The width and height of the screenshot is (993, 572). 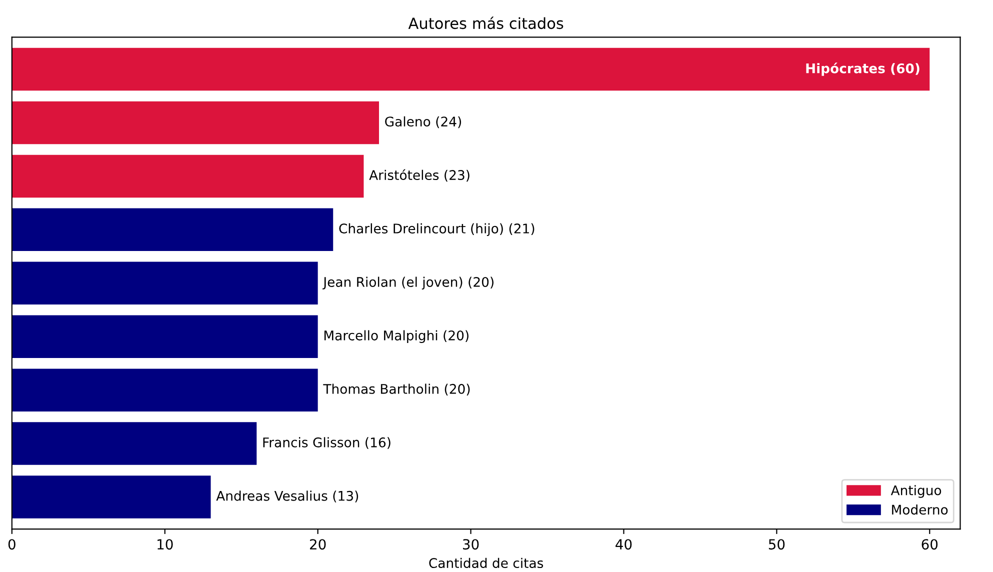 I want to click on data-label: Francis Glisson (16), so click(x=326, y=443).